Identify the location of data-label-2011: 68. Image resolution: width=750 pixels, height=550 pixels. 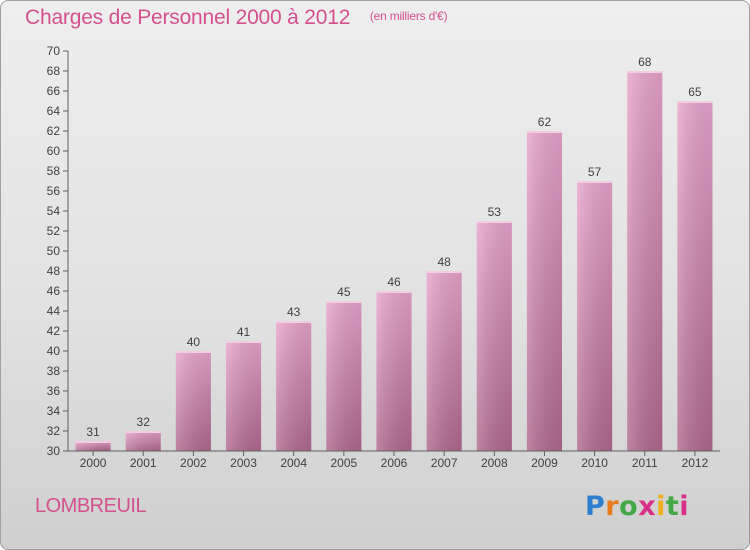
(645, 62).